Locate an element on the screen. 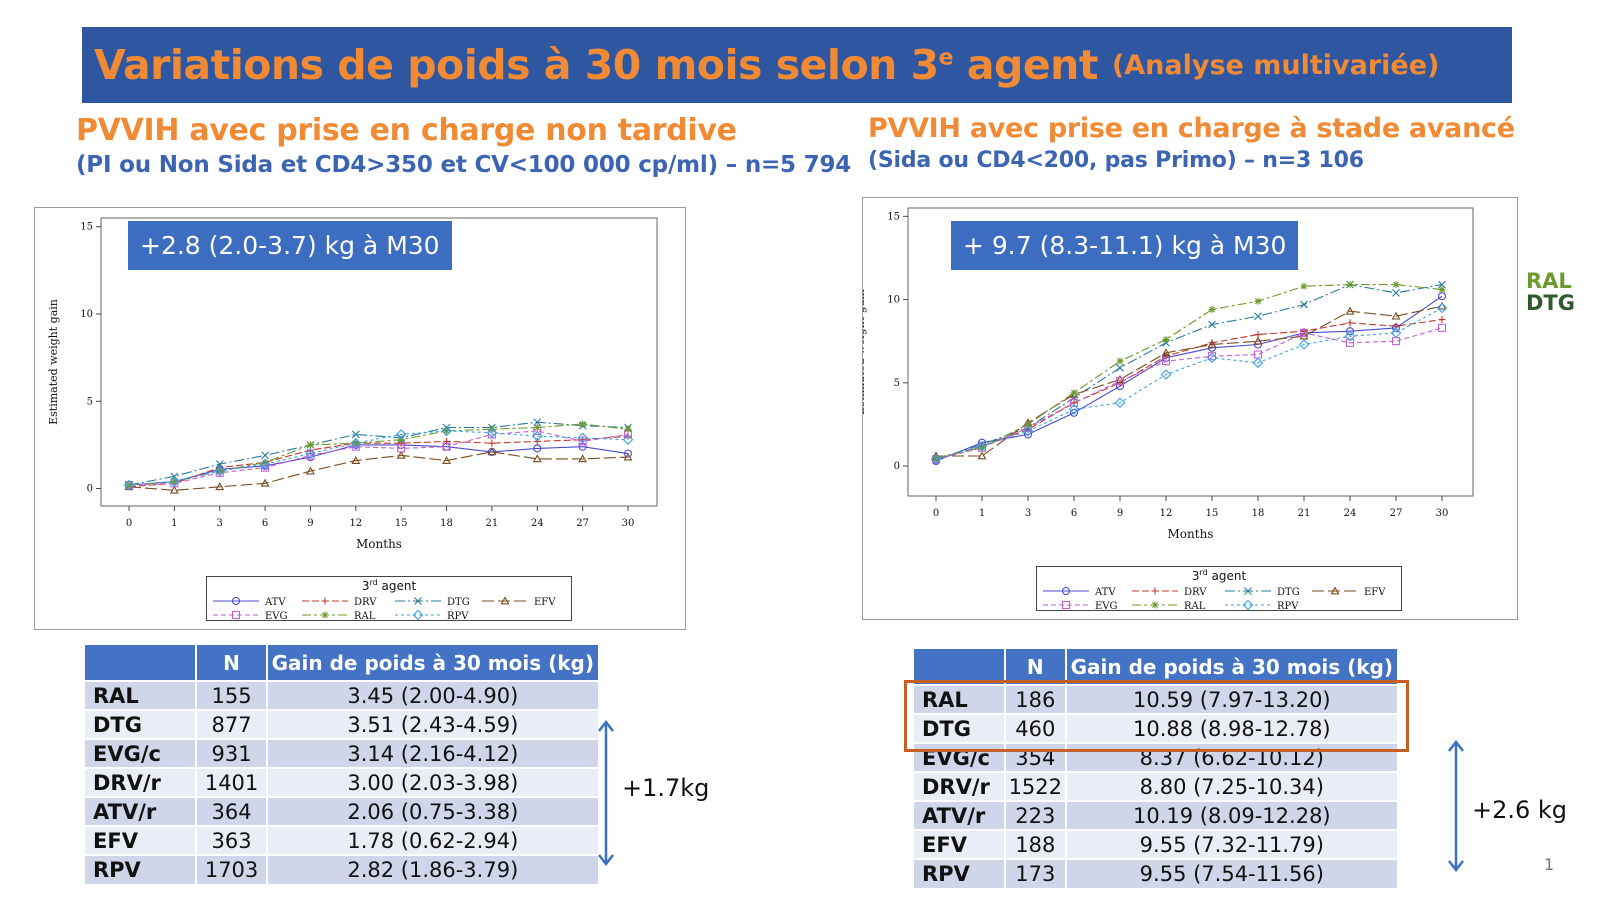 The image size is (1600, 900). legend-entry-efv: EFV is located at coordinates (1375, 592).